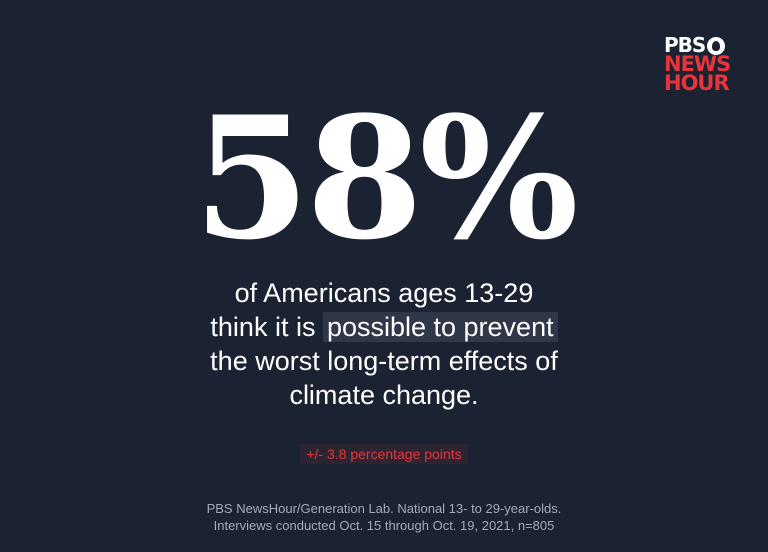 The width and height of the screenshot is (768, 552). I want to click on pbs-newshour-logo: PBS NEWS HOUR, so click(702, 64).